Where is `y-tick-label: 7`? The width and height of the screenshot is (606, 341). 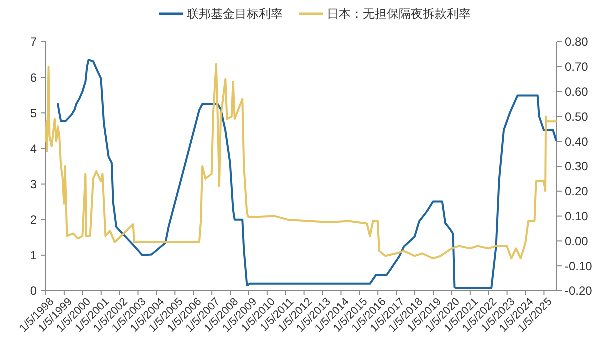
y-tick-label: 7 is located at coordinates (34, 42).